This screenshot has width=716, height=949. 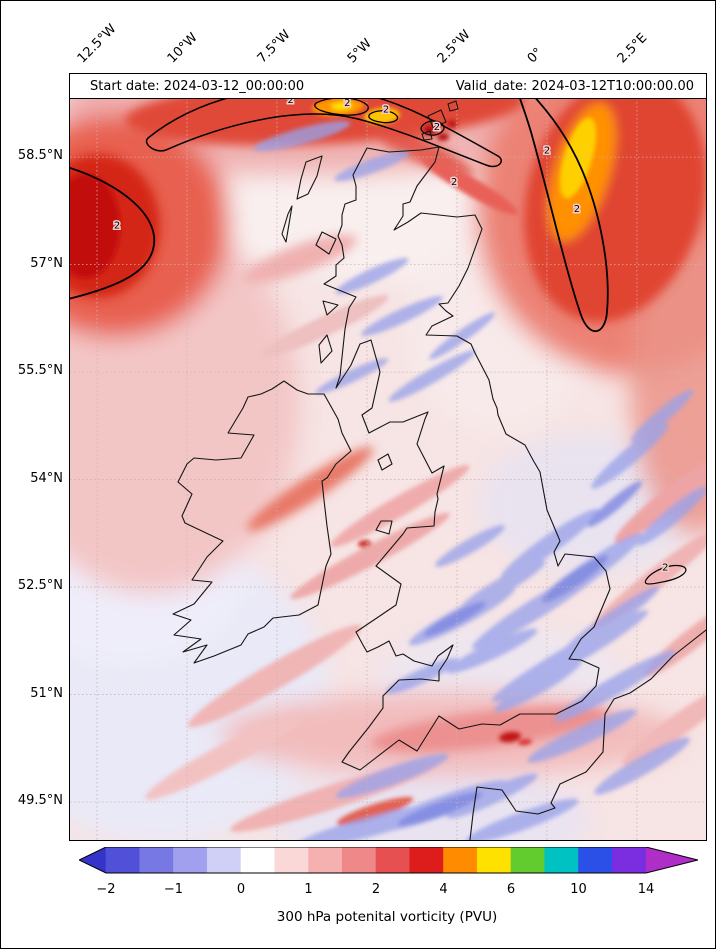 I want to click on colorbar-tick-label: −2, so click(x=105, y=889).